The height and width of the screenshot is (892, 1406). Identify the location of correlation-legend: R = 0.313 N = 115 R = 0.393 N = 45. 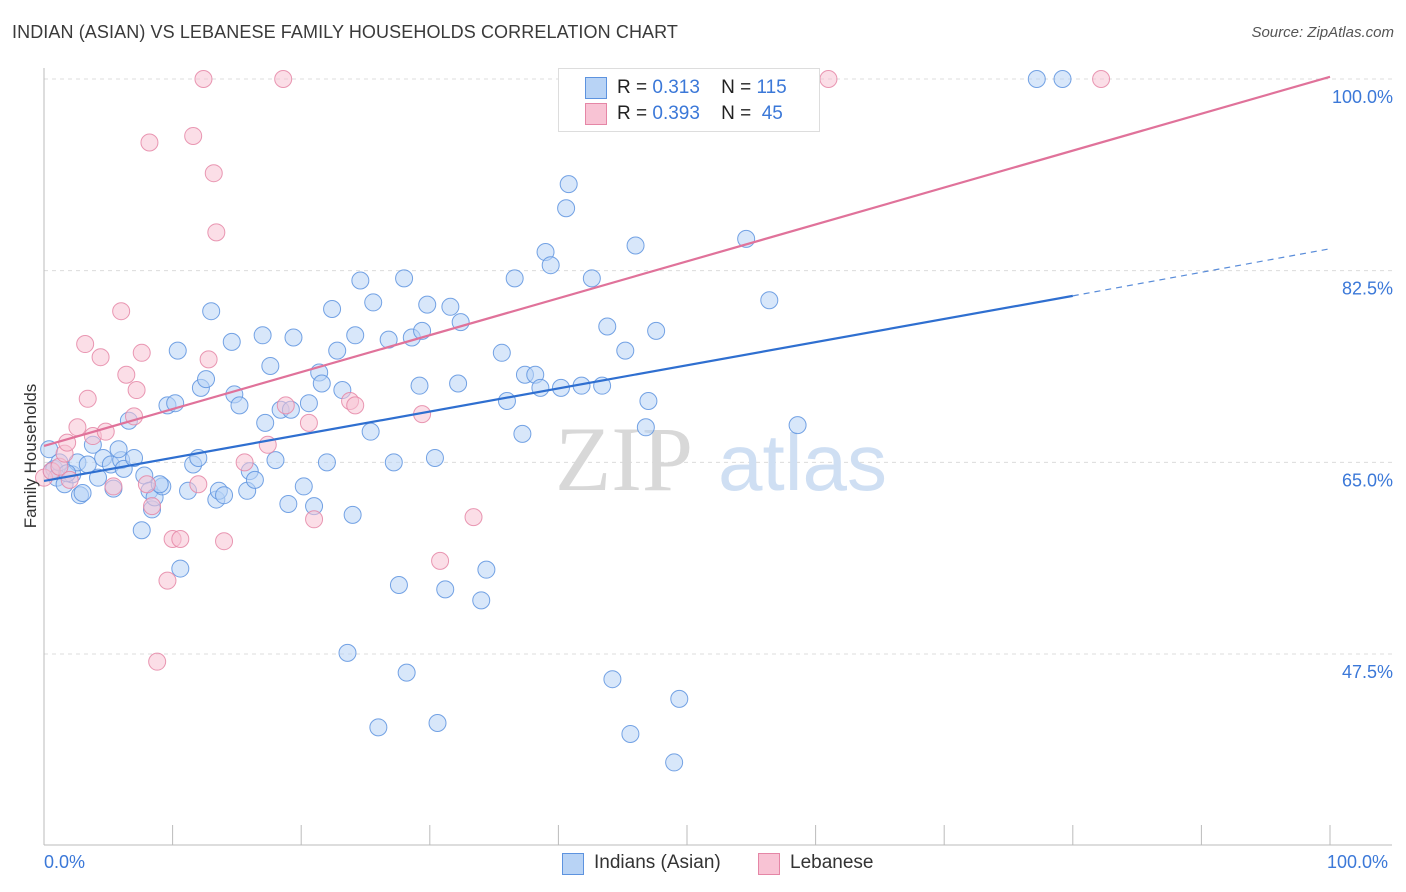
(689, 100).